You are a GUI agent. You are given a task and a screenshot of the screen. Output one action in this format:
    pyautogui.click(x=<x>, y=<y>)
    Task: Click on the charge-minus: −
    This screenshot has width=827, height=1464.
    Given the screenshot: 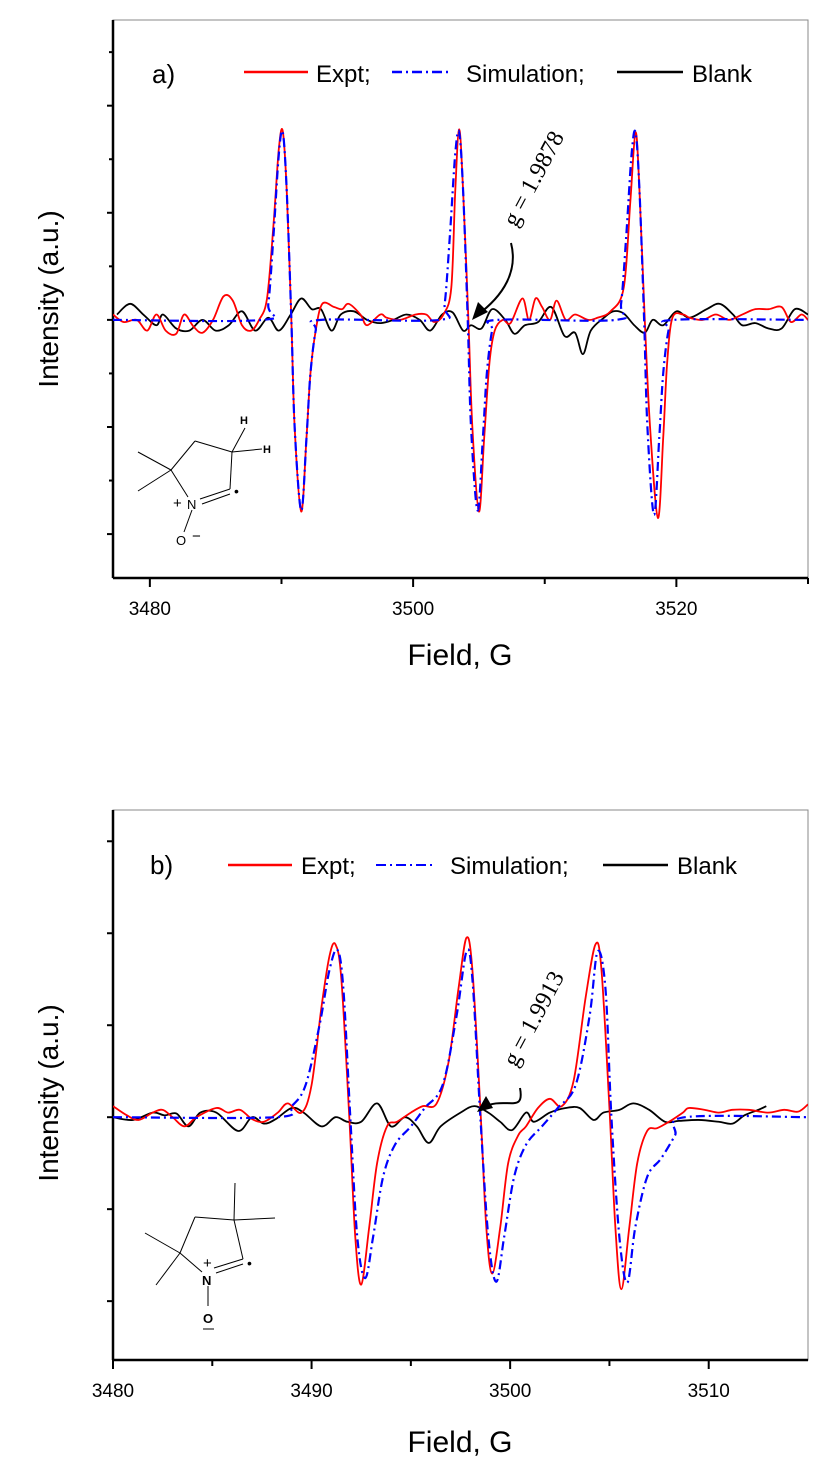 What is the action you would take?
    pyautogui.click(x=196, y=536)
    